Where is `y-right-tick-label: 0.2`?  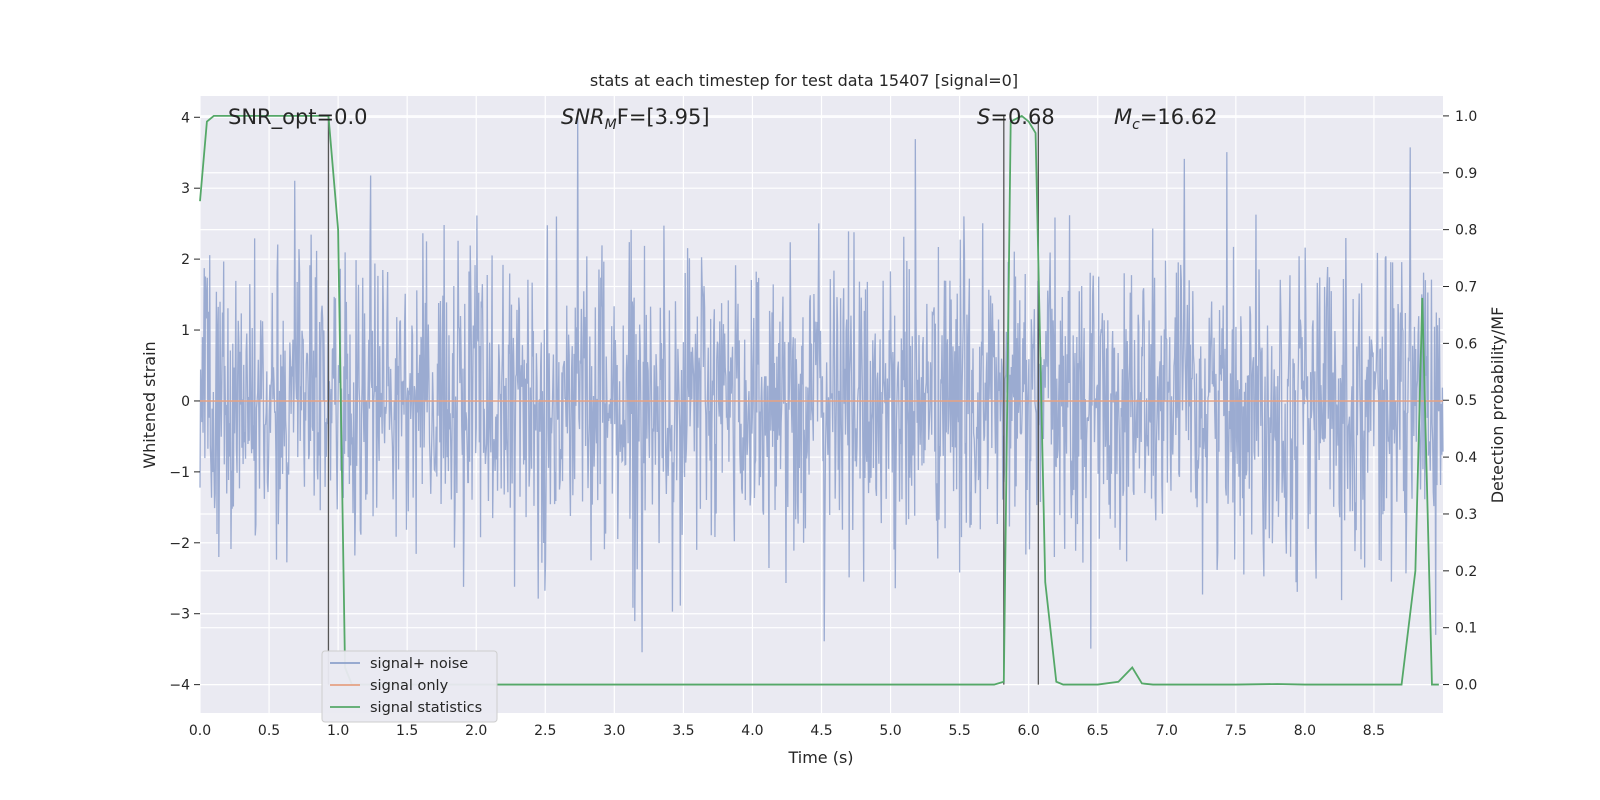
y-right-tick-label: 0.2 is located at coordinates (1466, 572).